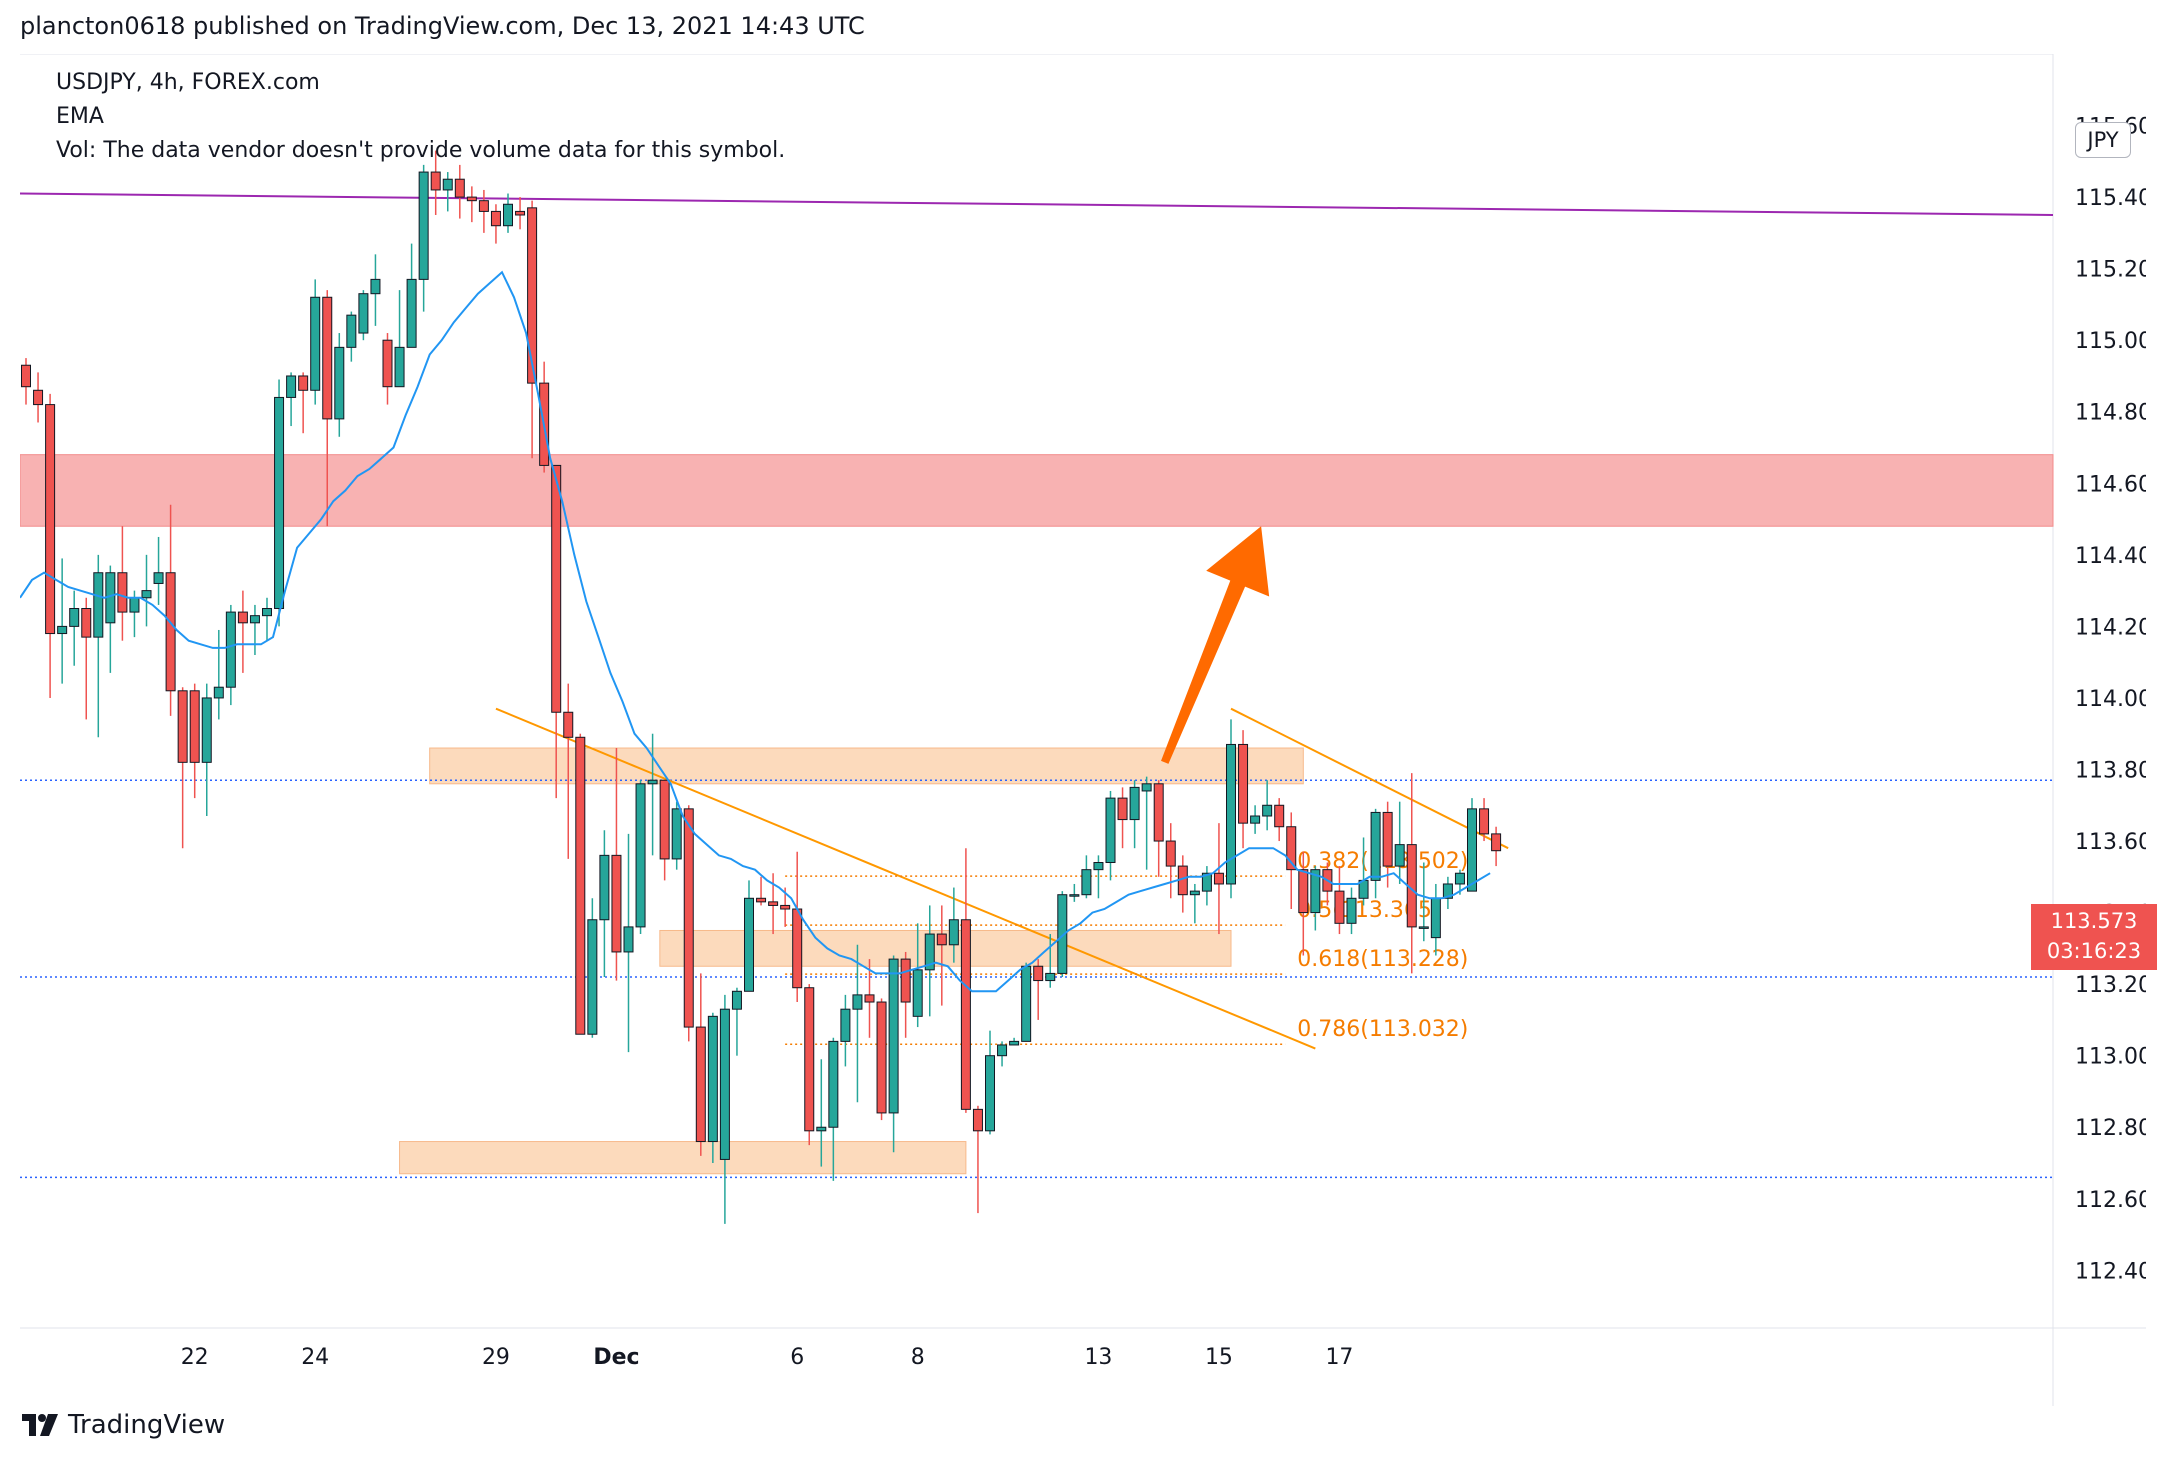 This screenshot has height=1460, width=2166. I want to click on y-tick-label: 114.000, so click(2110, 699).